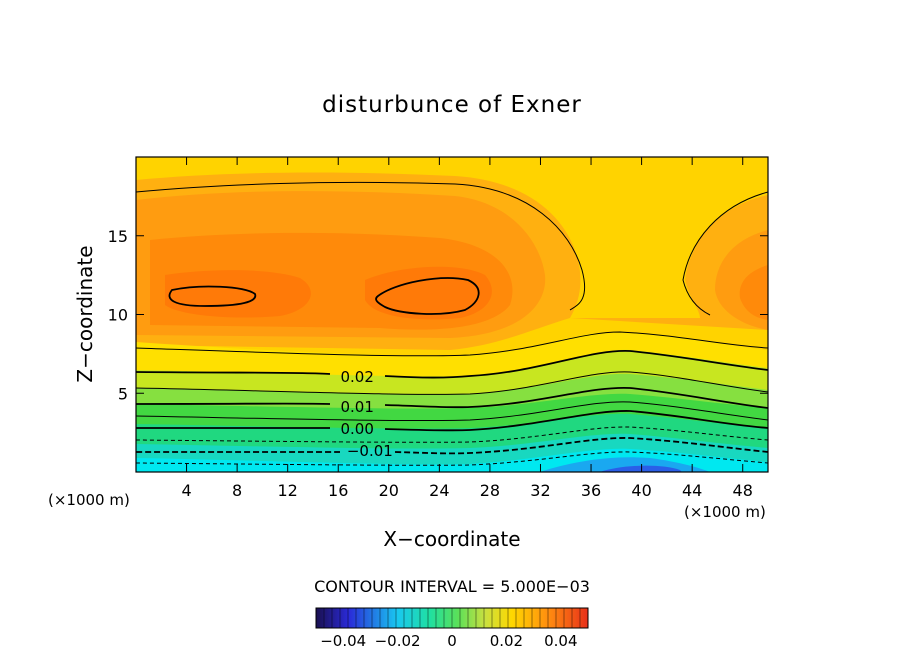  What do you see at coordinates (356, 407) in the screenshot?
I see `contour-label: 0.01` at bounding box center [356, 407].